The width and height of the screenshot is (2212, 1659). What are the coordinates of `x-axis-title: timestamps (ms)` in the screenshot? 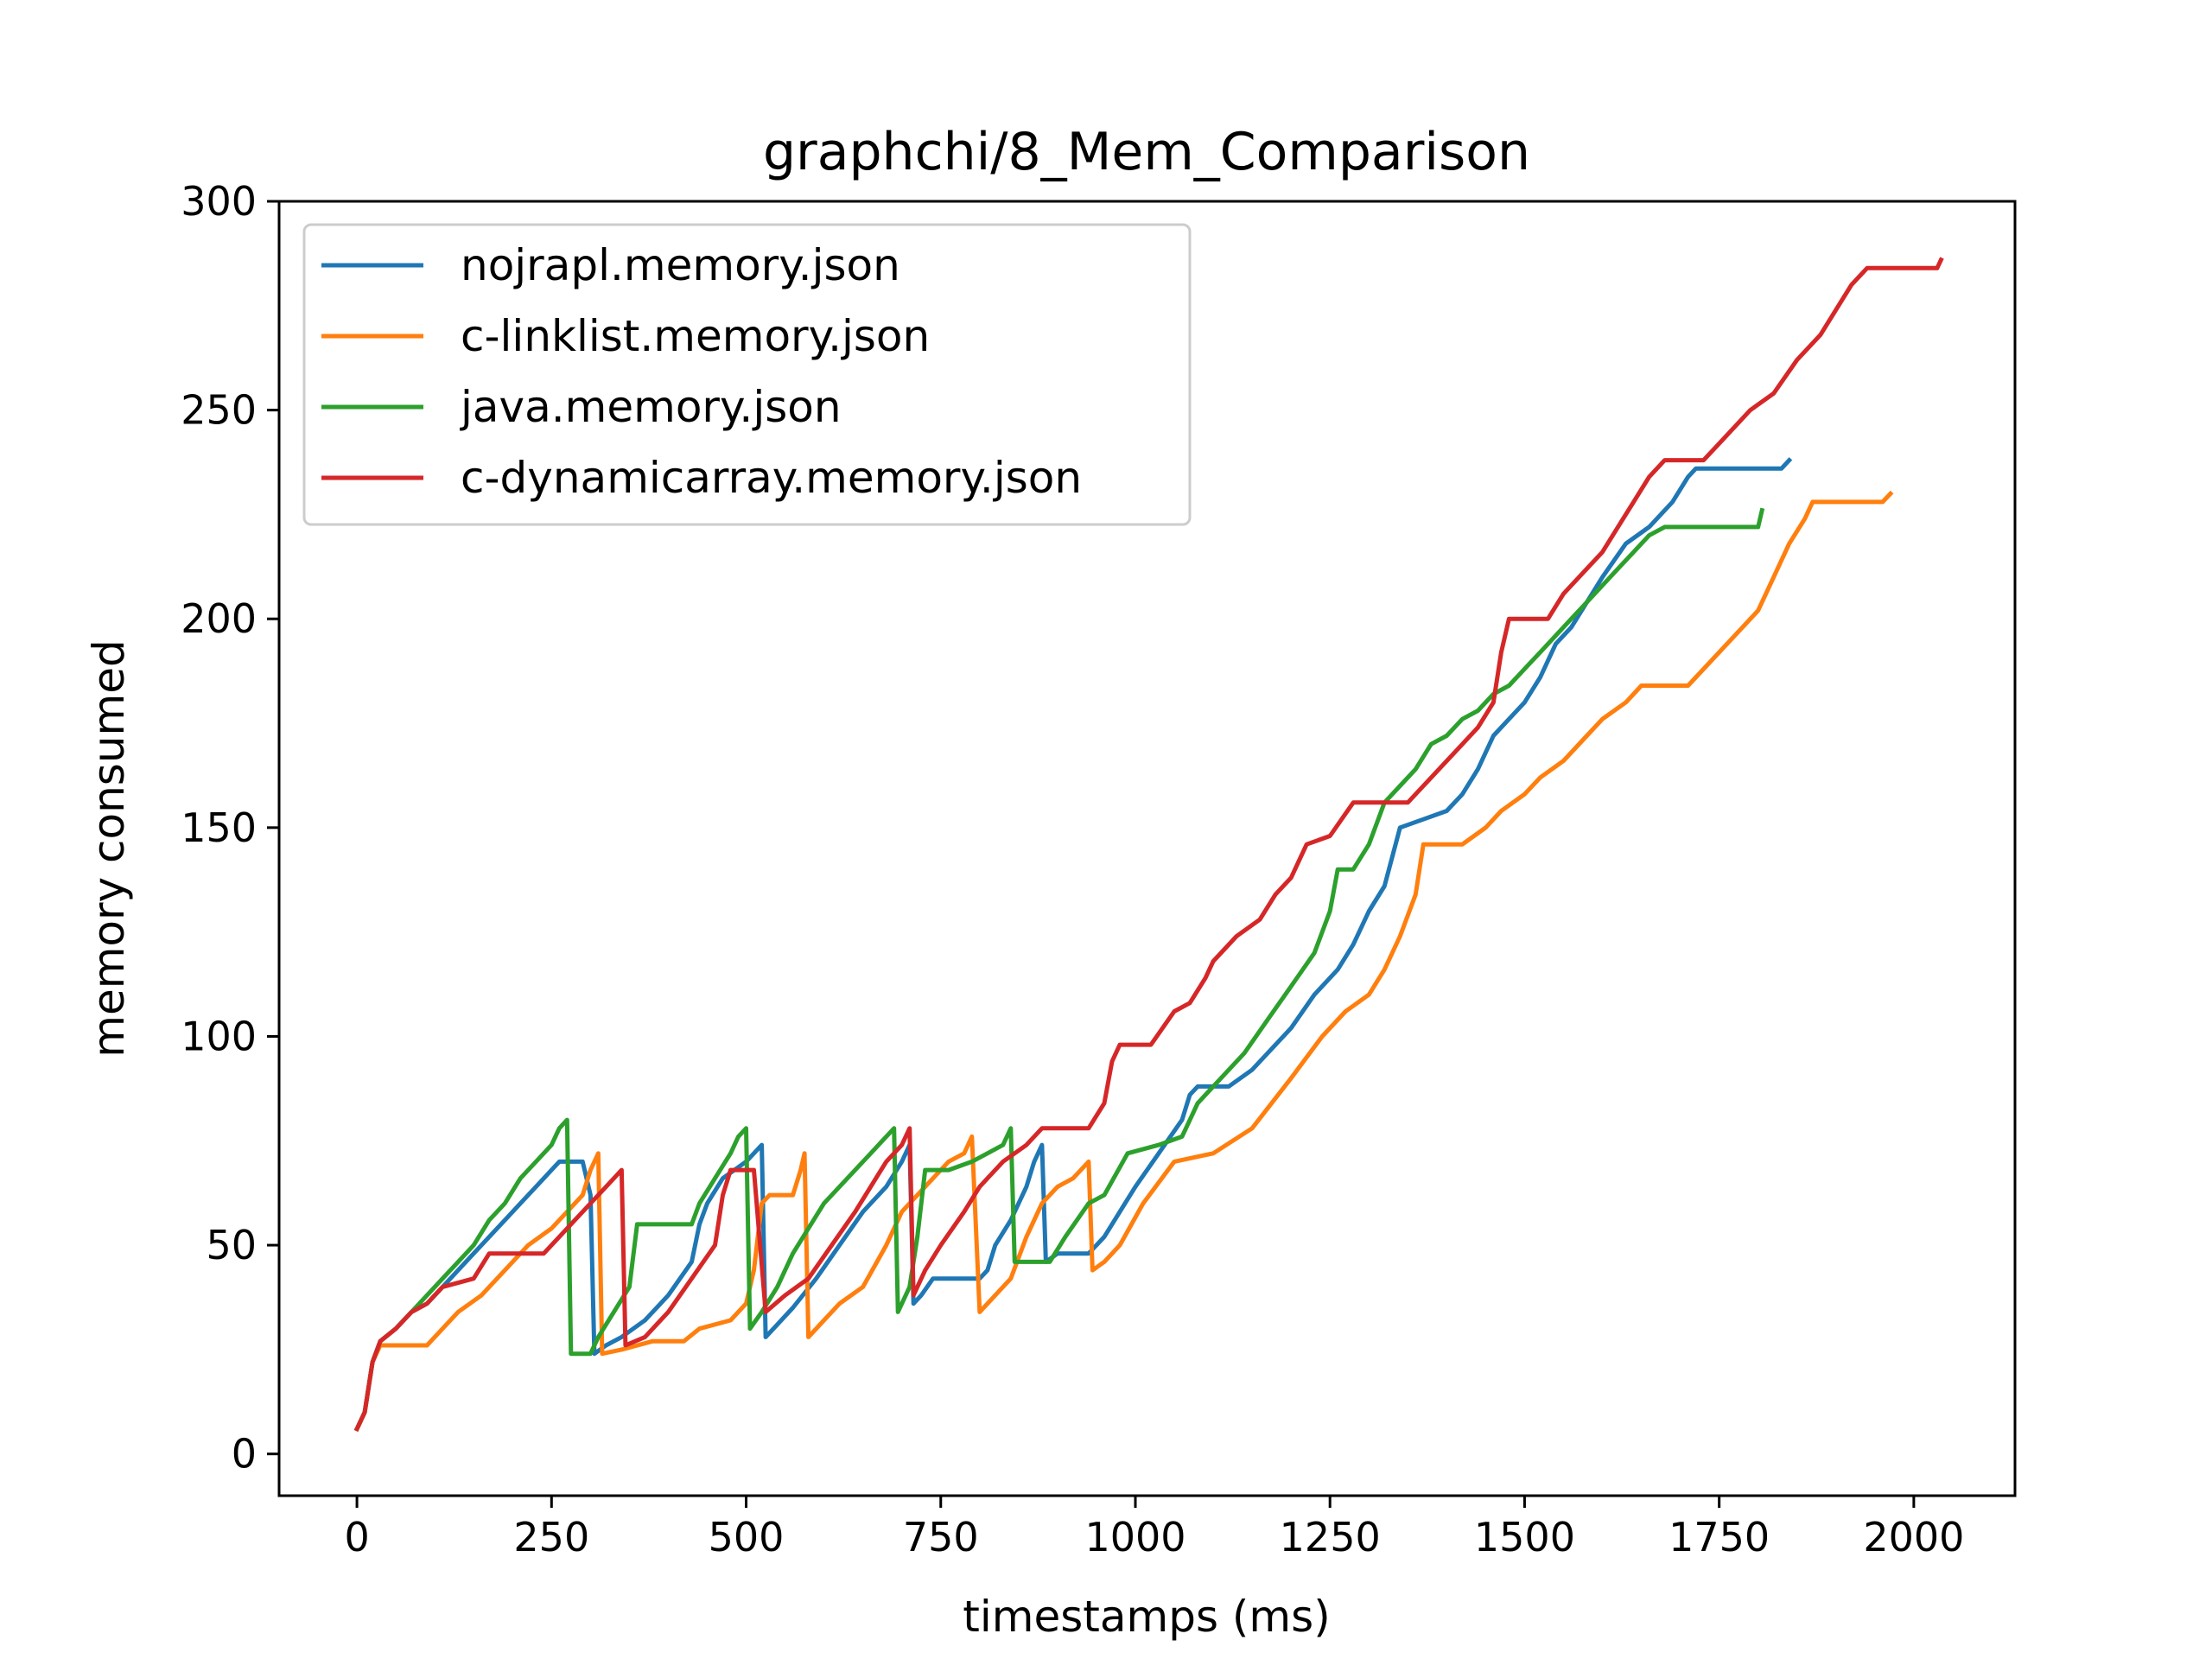 It's located at (1146, 1617).